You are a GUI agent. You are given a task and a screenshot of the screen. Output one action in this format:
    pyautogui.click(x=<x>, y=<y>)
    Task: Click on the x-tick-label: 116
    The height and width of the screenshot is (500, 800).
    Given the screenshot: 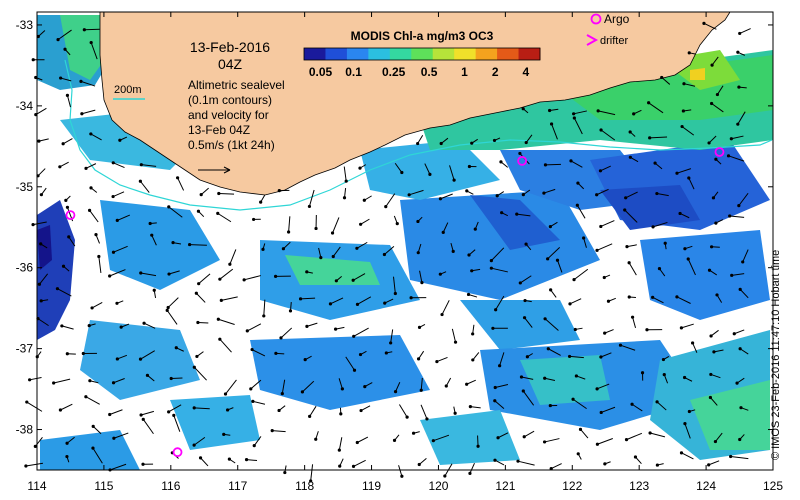 What is the action you would take?
    pyautogui.click(x=170, y=486)
    